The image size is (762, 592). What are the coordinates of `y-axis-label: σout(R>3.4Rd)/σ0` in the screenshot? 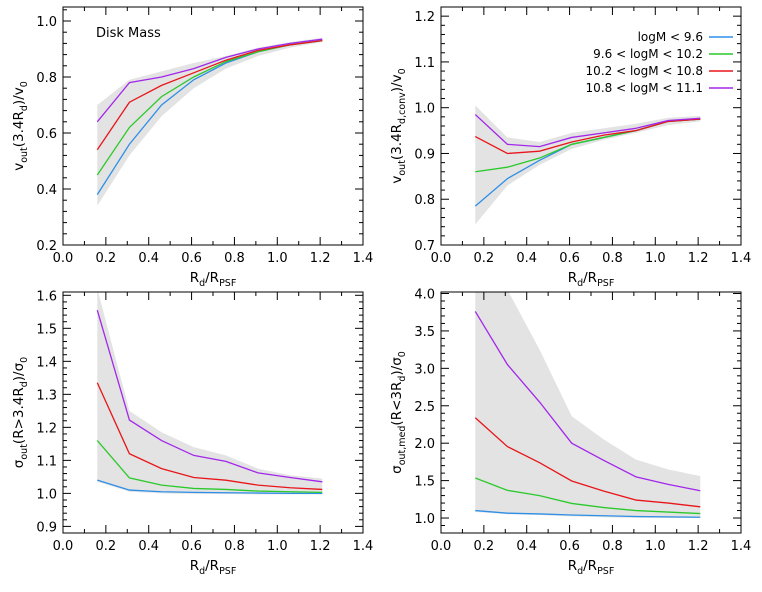 It's located at (20, 412).